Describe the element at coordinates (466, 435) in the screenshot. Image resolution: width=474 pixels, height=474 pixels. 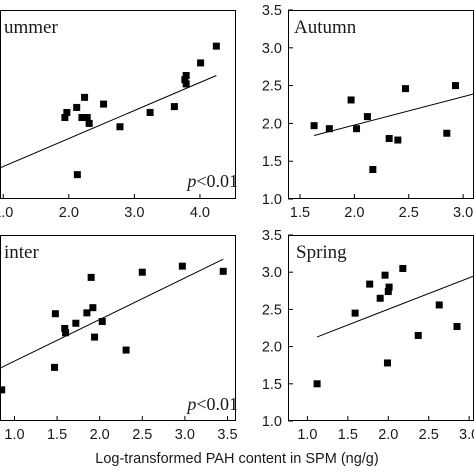
I see `x-tick-label-spring: 3.0` at that location.